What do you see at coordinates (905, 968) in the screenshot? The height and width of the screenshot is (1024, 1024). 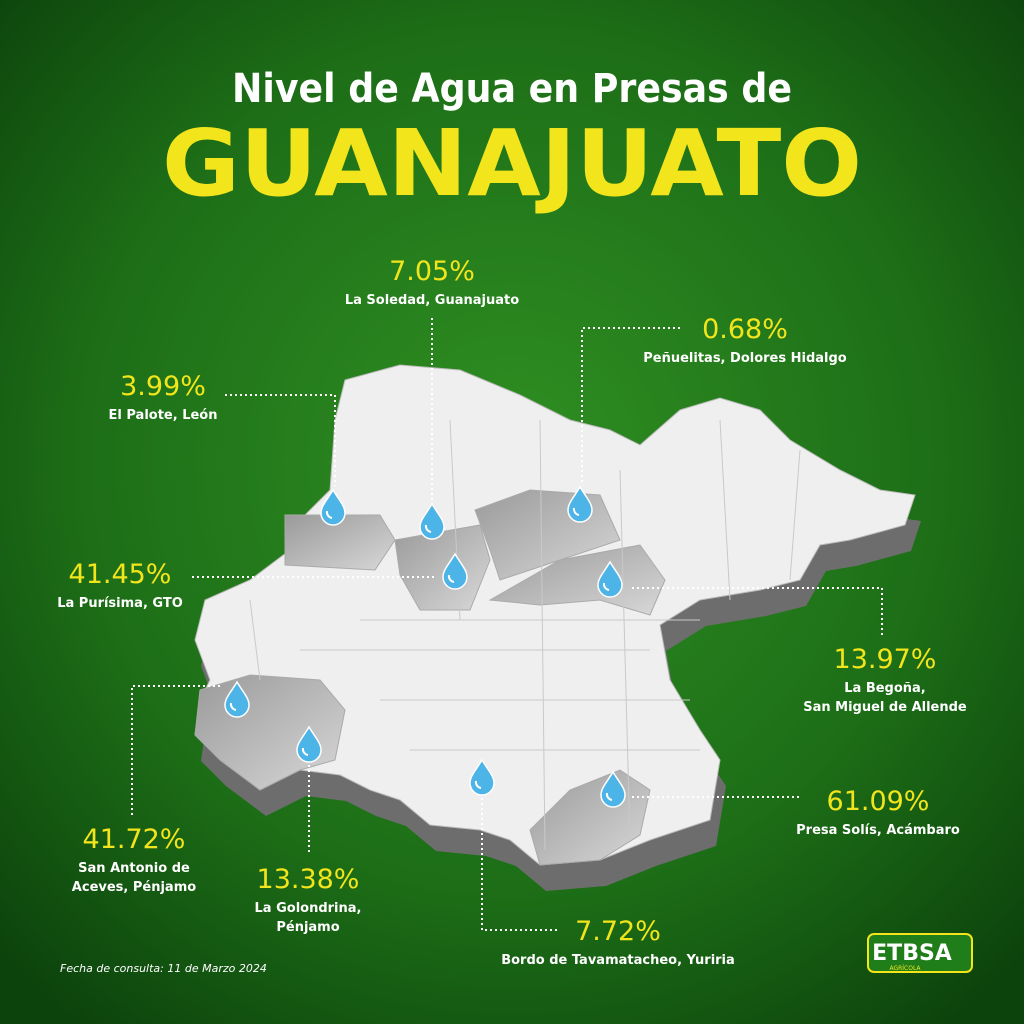 I see `logo-sub: AGRÍCOLA` at bounding box center [905, 968].